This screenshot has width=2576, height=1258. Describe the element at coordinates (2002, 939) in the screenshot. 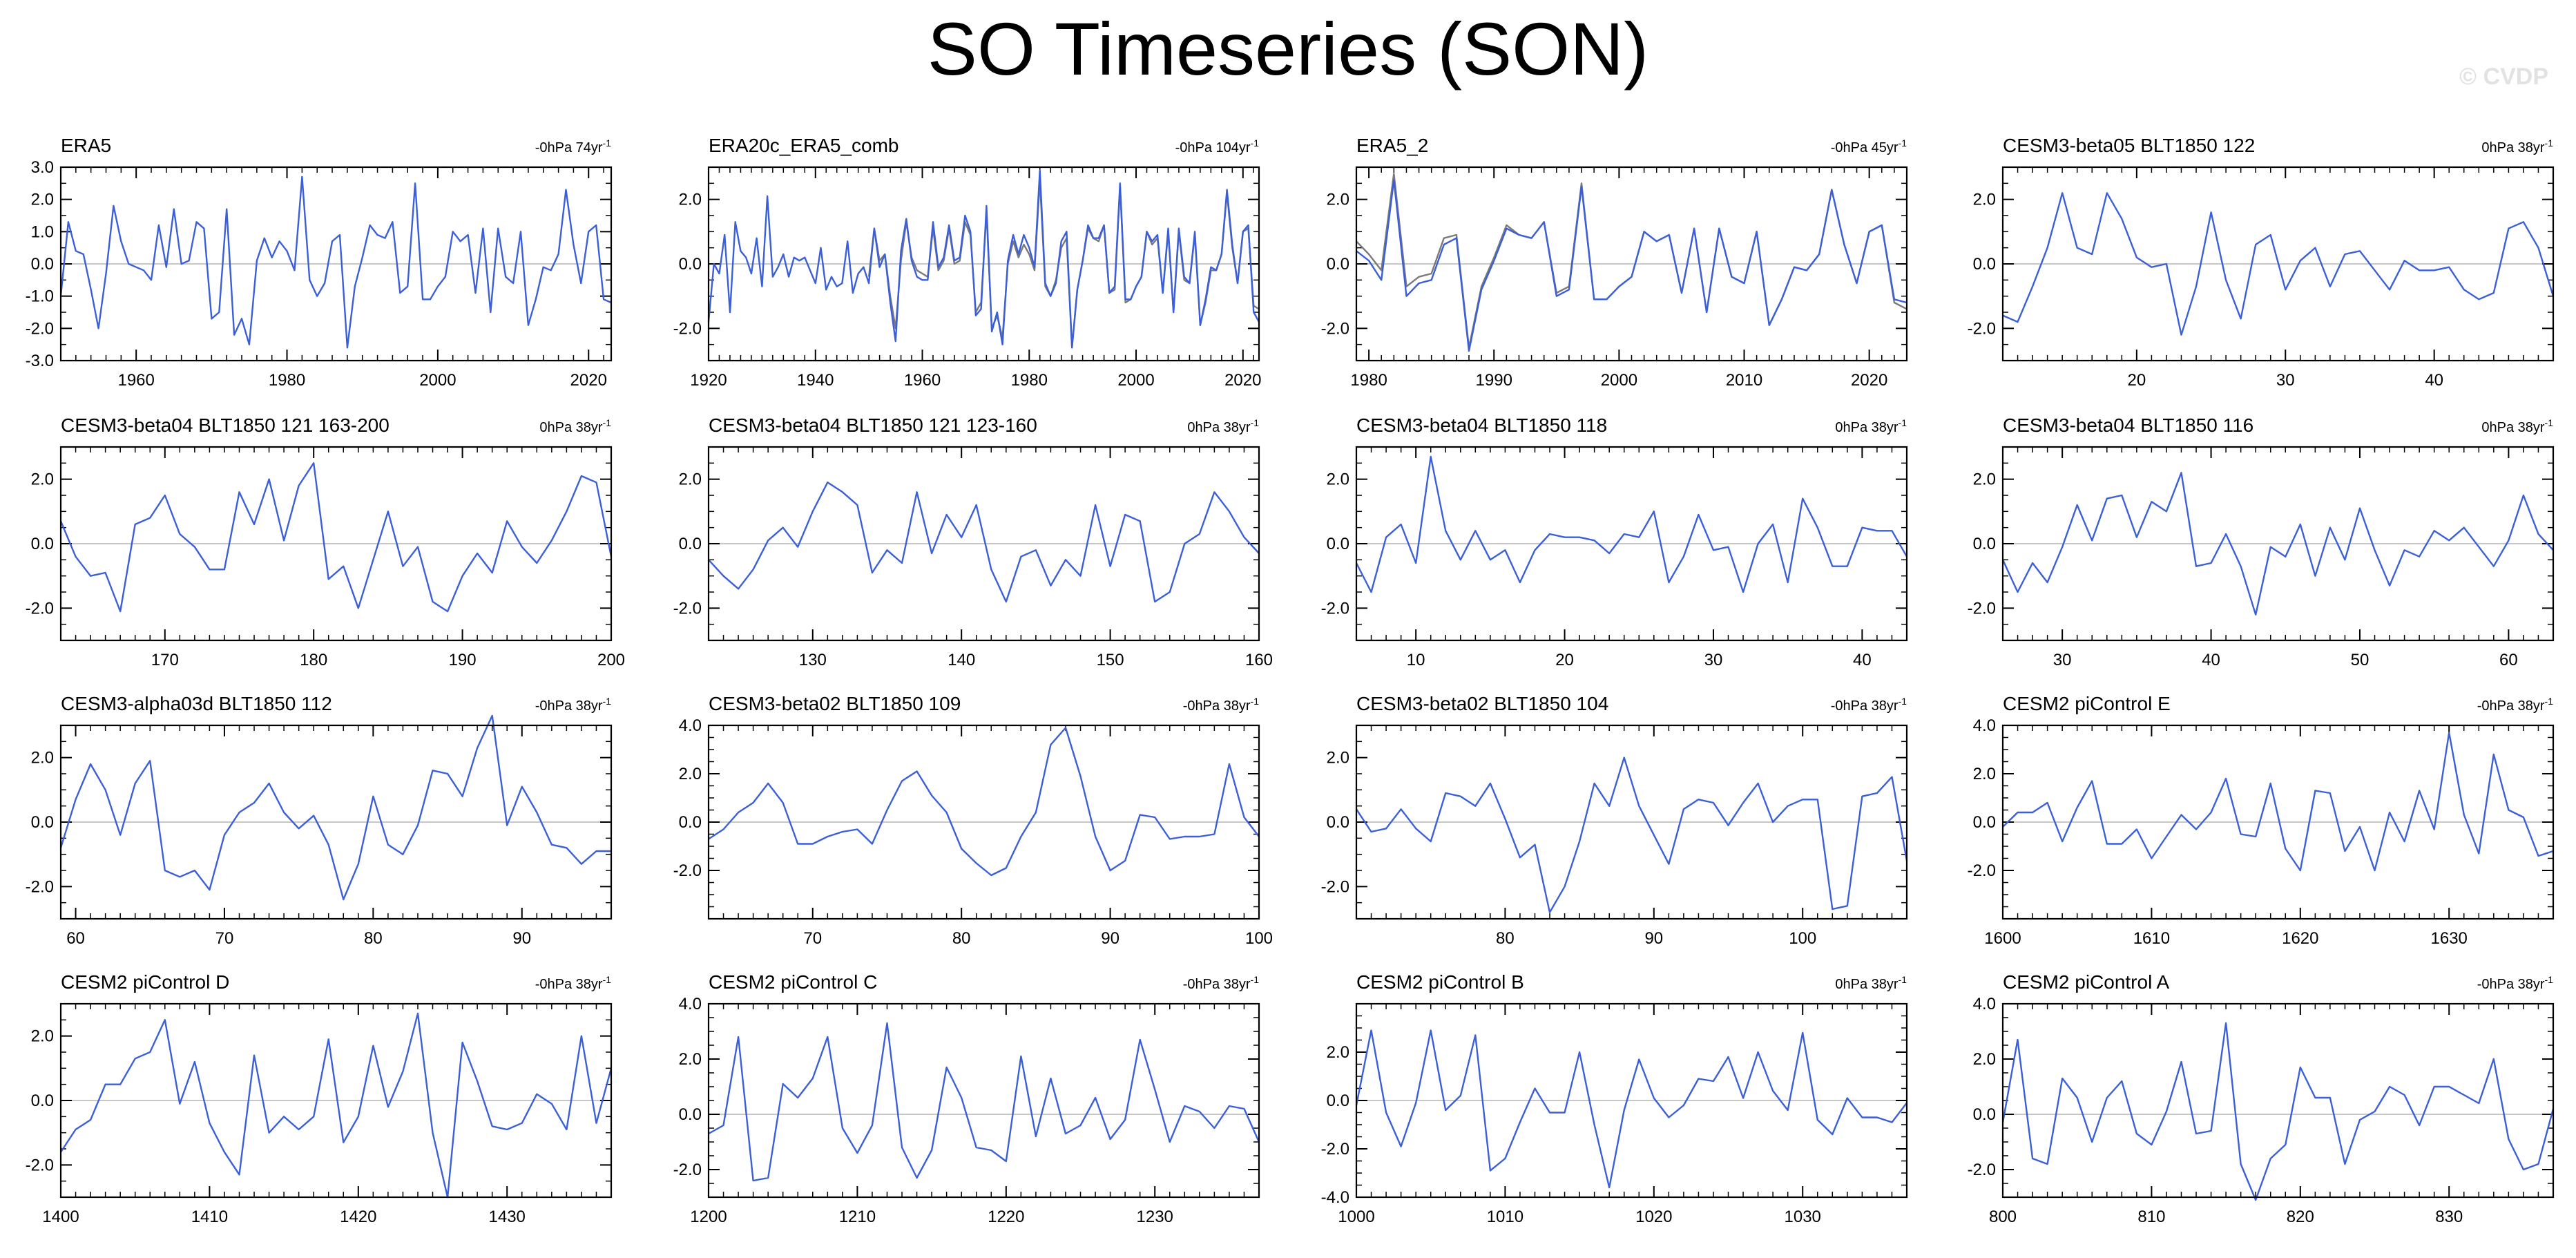

I see `x-tick-label: 1600` at that location.